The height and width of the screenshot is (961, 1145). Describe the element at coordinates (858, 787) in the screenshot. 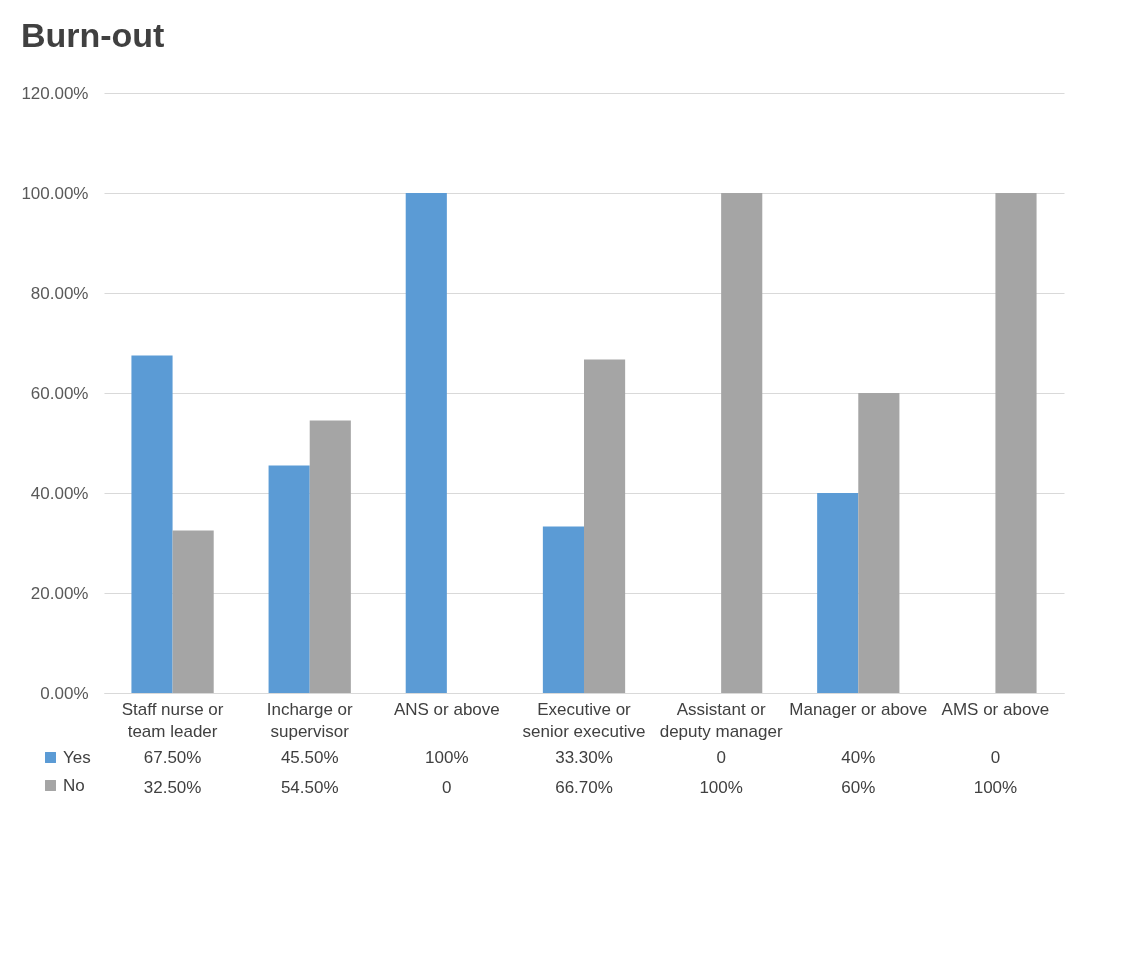

I see `data-label: 60%` at that location.